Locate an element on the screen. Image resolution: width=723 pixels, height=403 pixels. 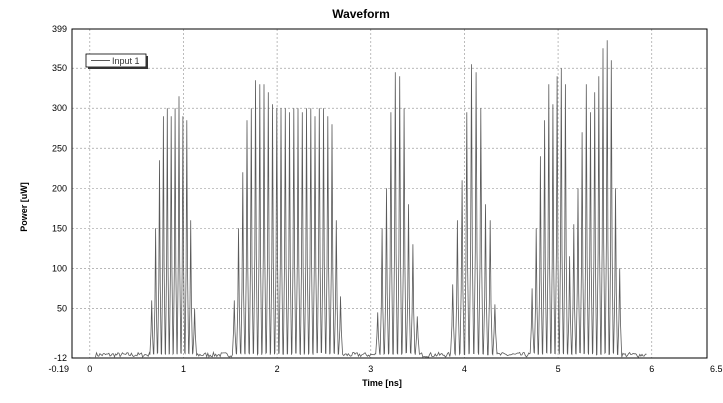
y-tick-label: 200 is located at coordinates (59, 188).